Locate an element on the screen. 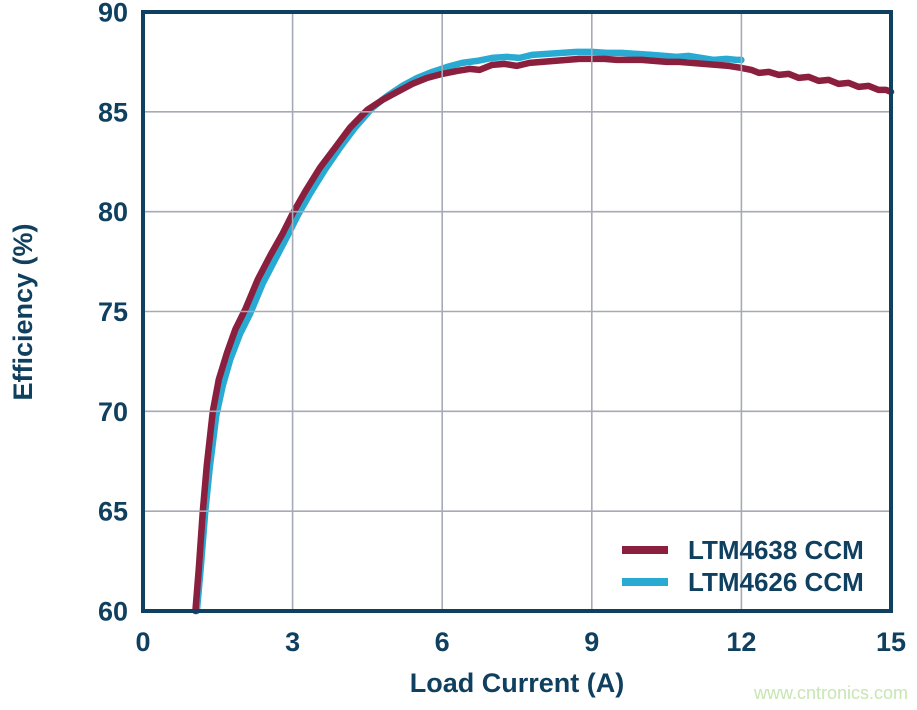 This screenshot has width=917, height=710. y-tick-label-60: 60 is located at coordinates (113, 612).